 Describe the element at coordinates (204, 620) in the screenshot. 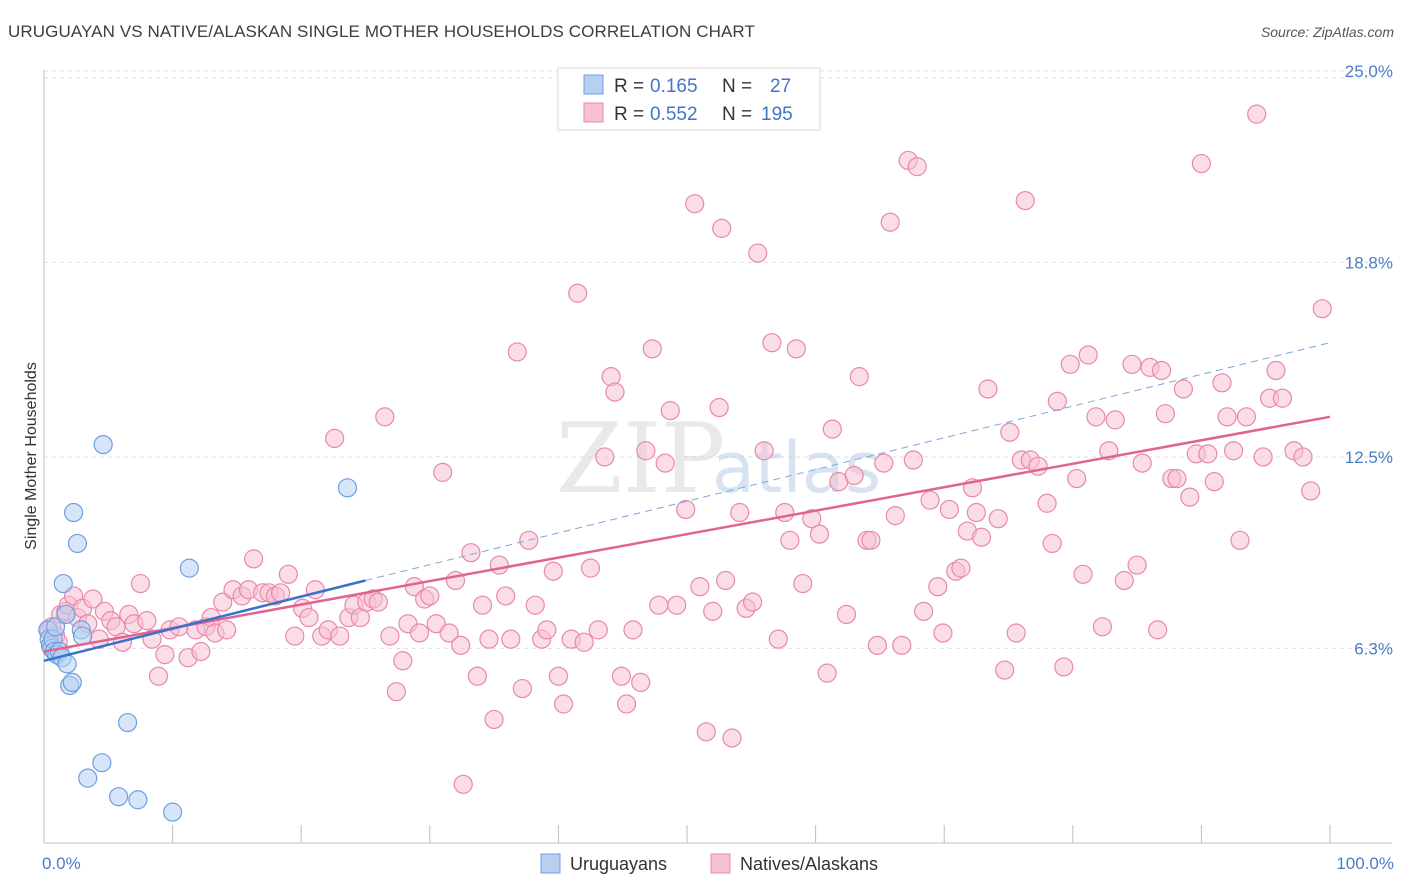

I see `uruguayan-trend-line` at that location.